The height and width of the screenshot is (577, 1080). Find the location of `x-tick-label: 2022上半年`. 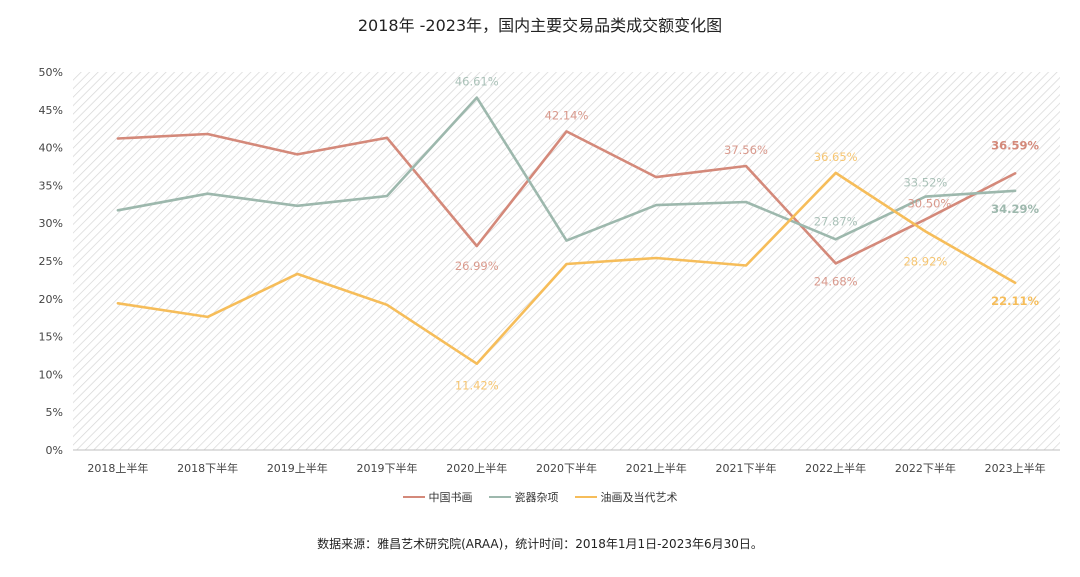

x-tick-label: 2022上半年 is located at coordinates (835, 468).